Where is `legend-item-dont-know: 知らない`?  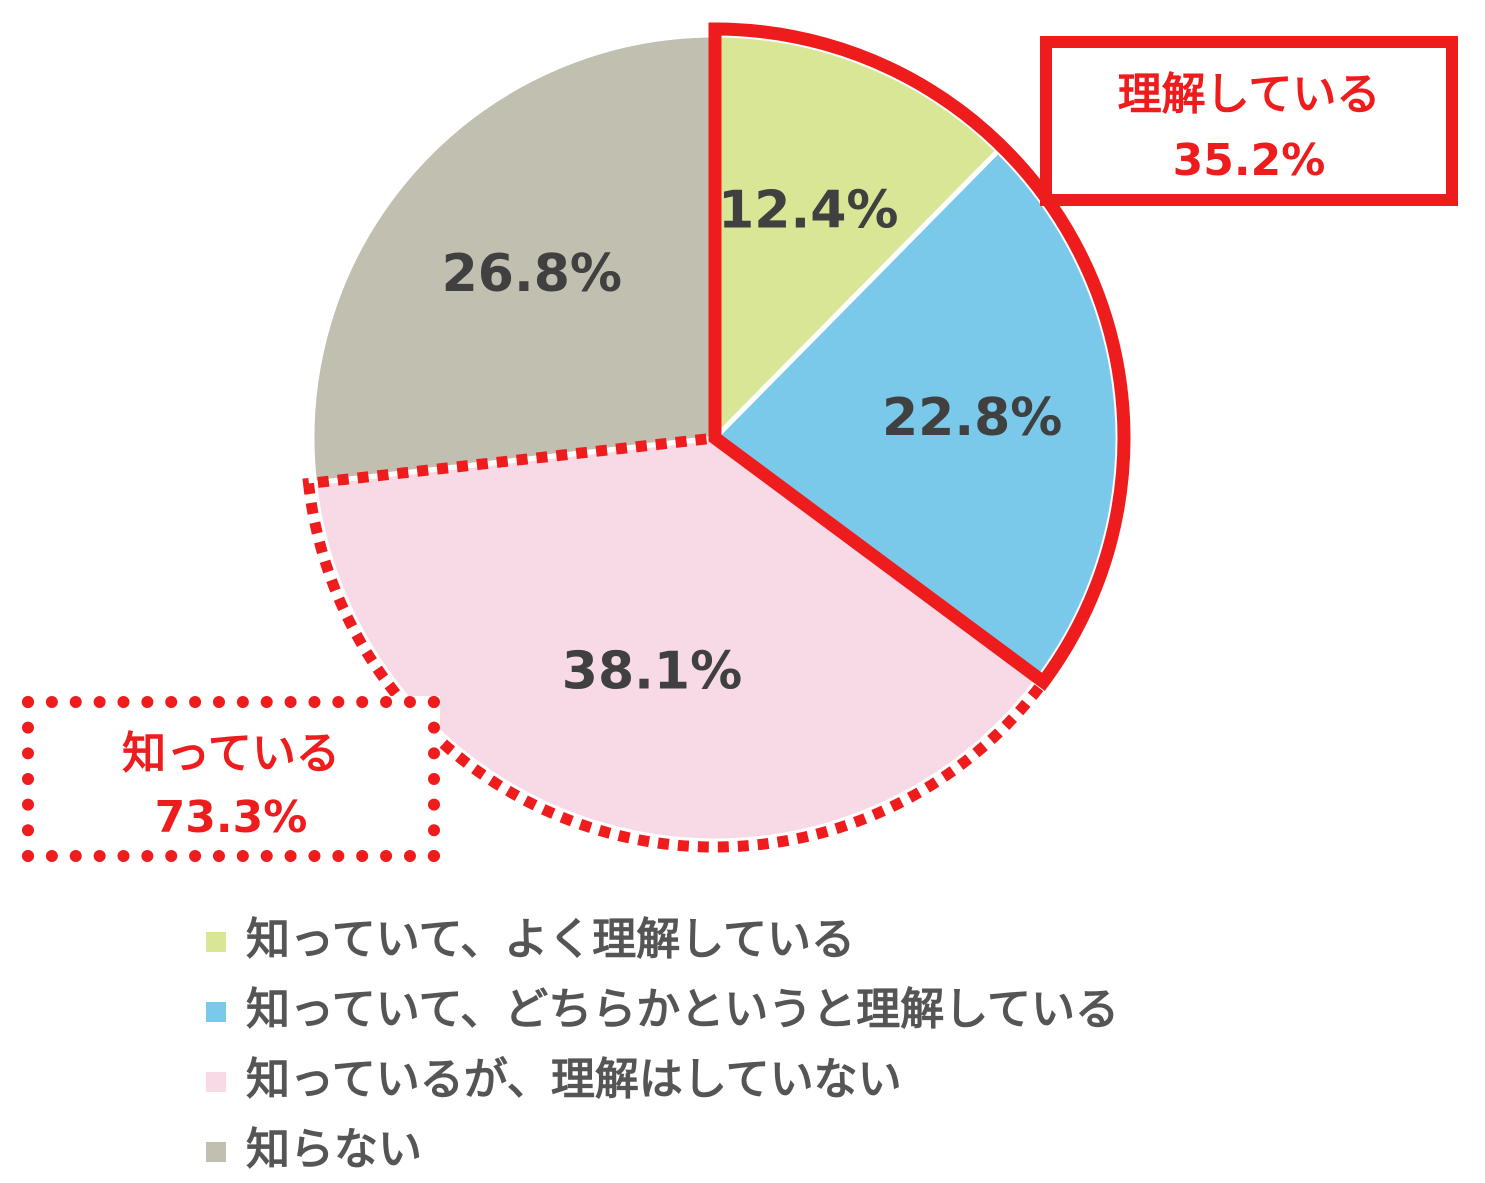
legend-item-dont-know: 知らない is located at coordinates (662, 1145).